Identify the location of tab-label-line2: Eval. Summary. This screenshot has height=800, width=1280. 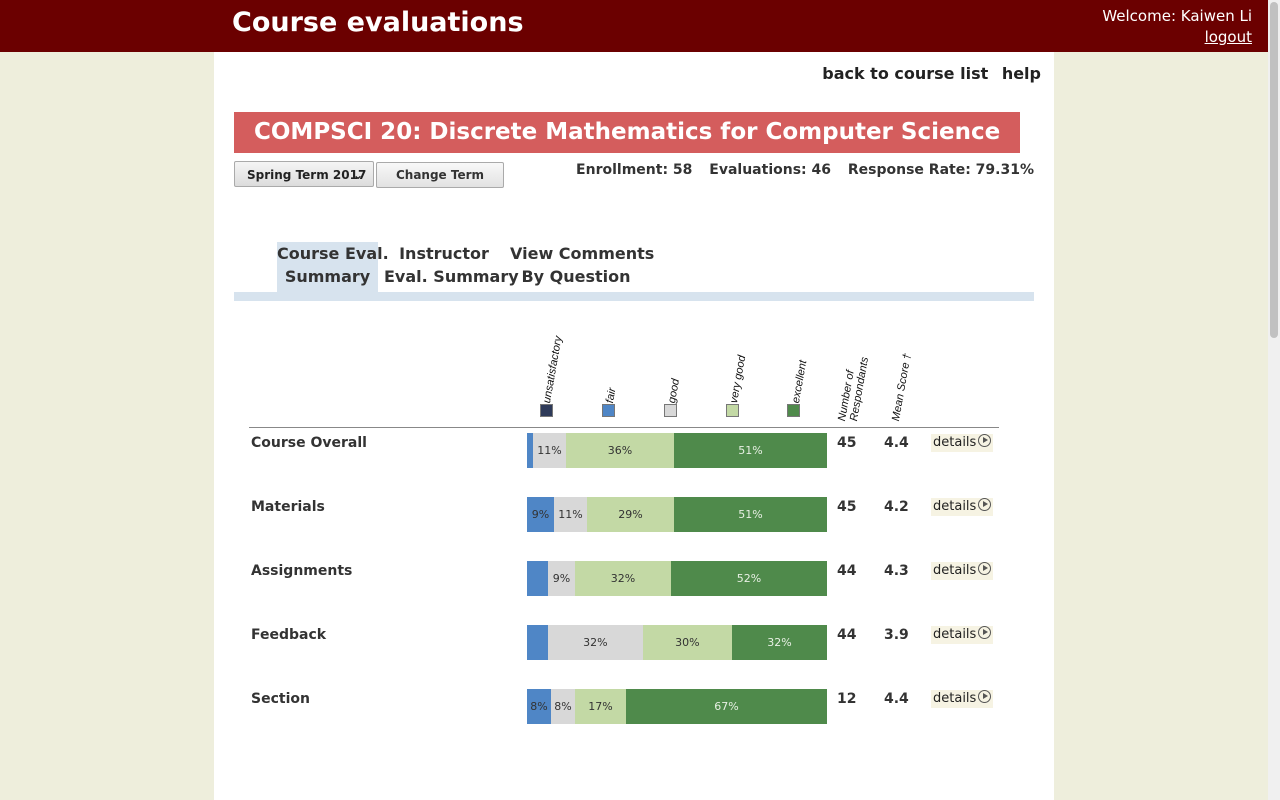
(451, 276).